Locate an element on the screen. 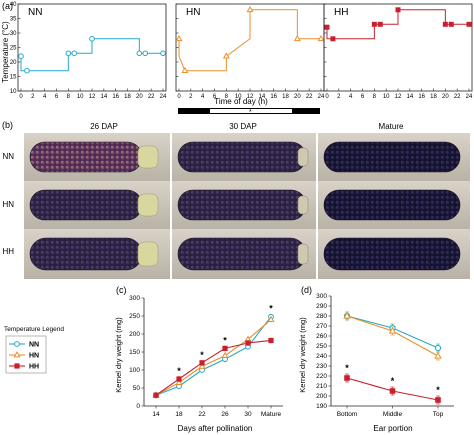  legend-label-hh: HH is located at coordinates (34, 367).